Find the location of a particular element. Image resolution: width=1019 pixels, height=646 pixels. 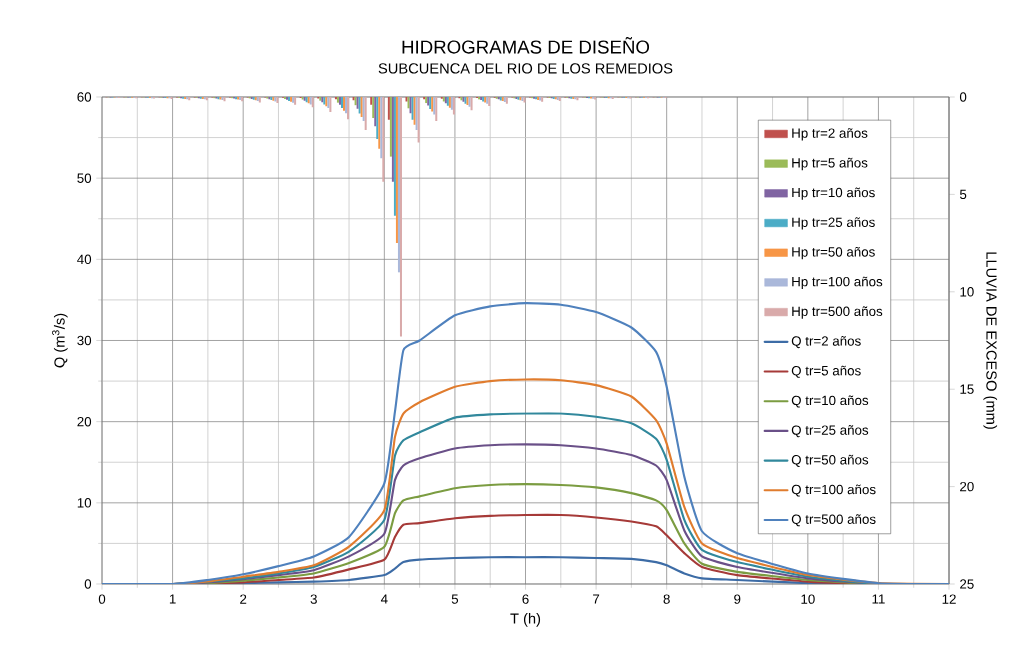

x-tick-label: 6 is located at coordinates (525, 599).